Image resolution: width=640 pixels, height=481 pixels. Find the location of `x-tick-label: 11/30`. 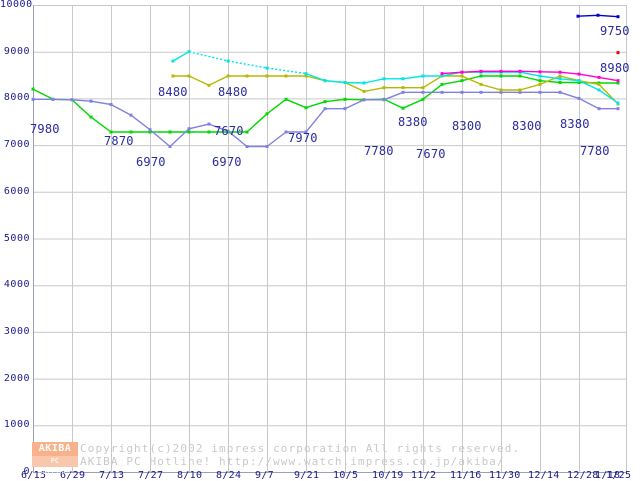

x-tick-label: 11/30 is located at coordinates (505, 475).